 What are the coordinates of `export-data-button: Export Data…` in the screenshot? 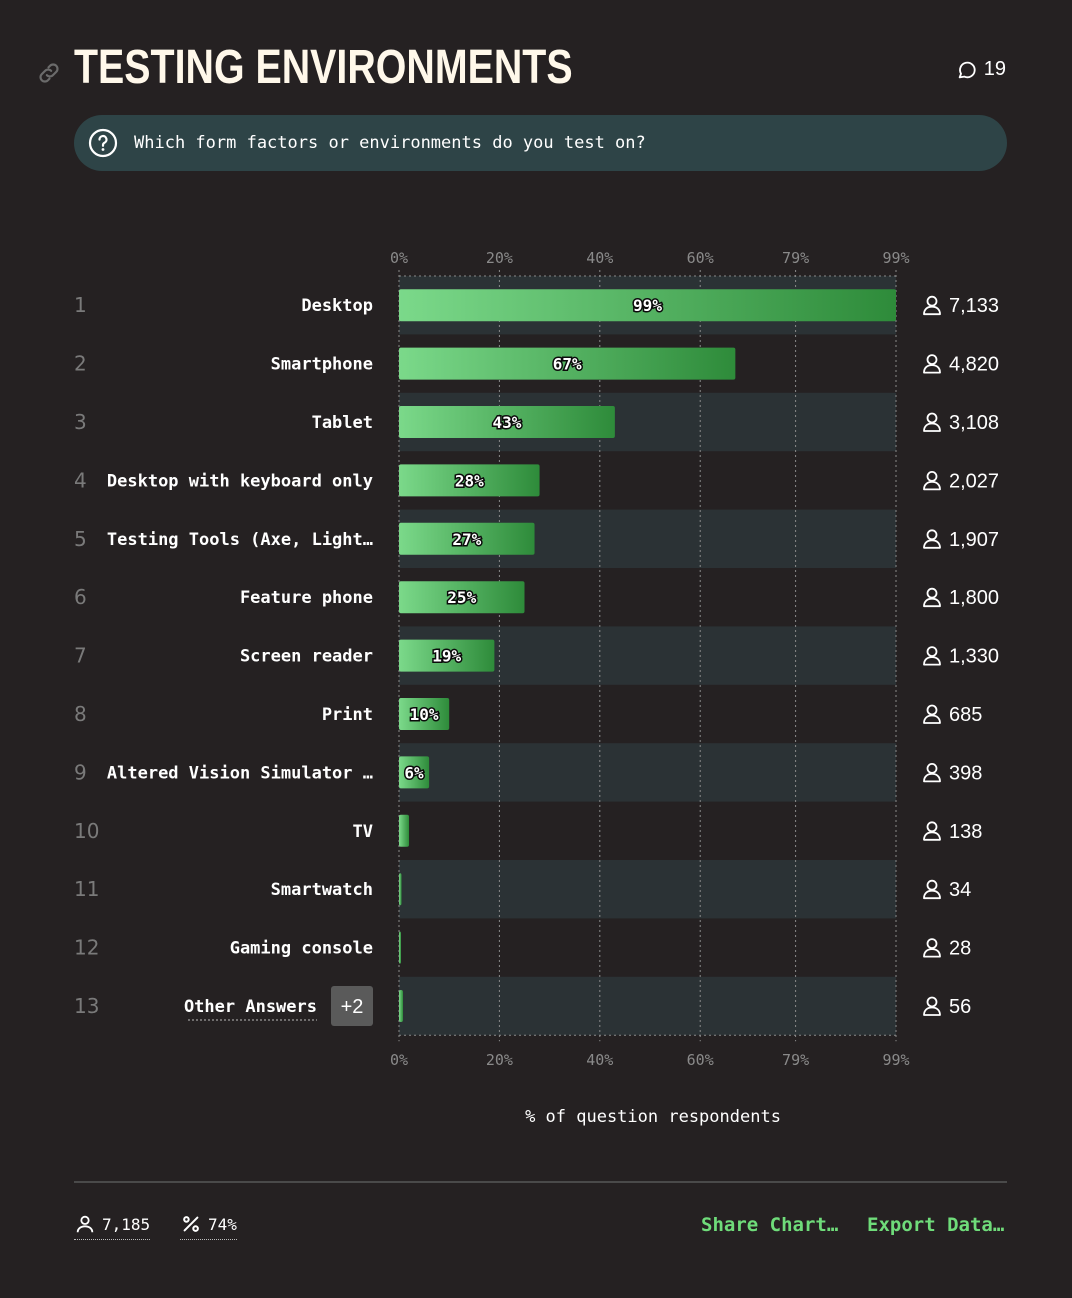 It's located at (936, 1225).